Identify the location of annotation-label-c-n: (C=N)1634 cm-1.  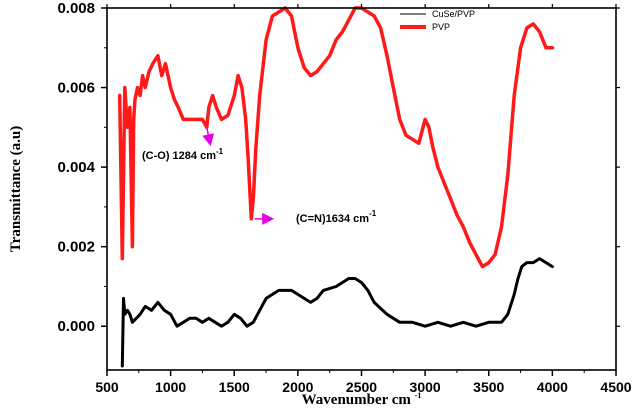
(336, 217).